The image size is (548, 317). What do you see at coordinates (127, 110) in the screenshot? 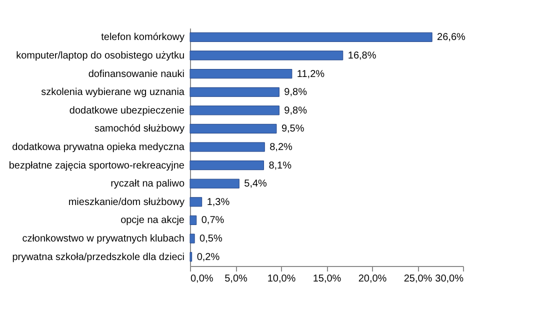
I see `y-tick-label: dodatkowe ubezpieczenie` at bounding box center [127, 110].